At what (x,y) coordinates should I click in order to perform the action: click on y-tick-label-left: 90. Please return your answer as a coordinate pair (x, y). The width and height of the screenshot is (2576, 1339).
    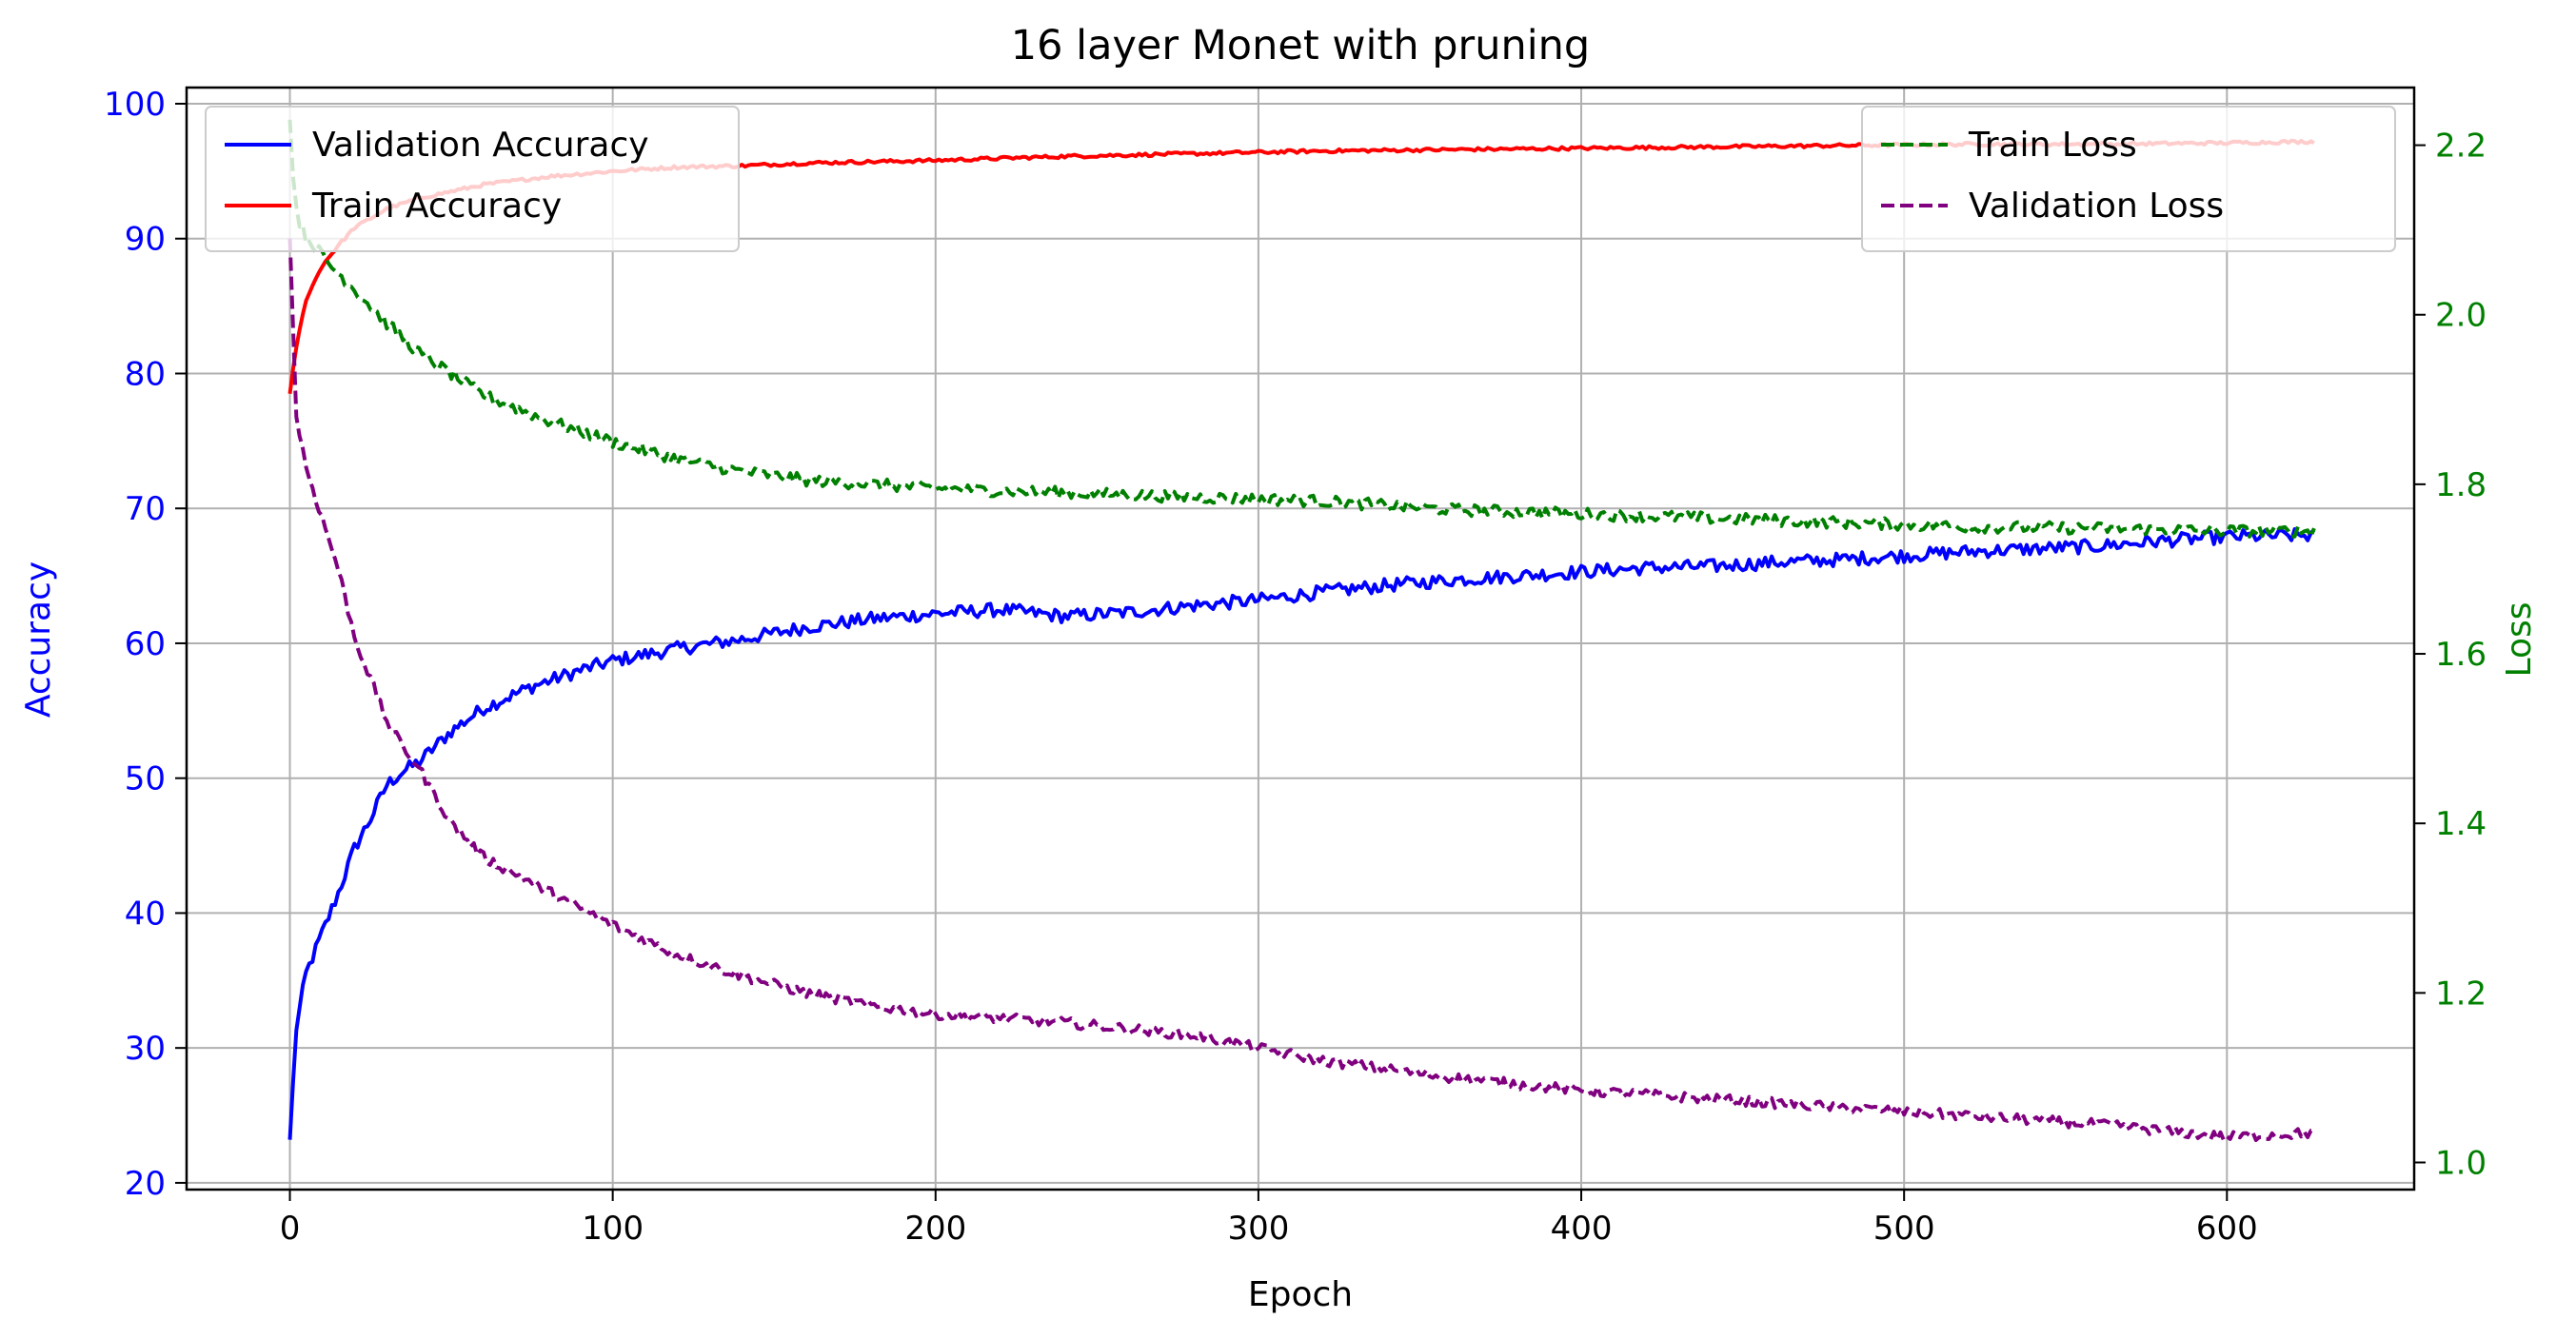
    Looking at the image, I should click on (145, 240).